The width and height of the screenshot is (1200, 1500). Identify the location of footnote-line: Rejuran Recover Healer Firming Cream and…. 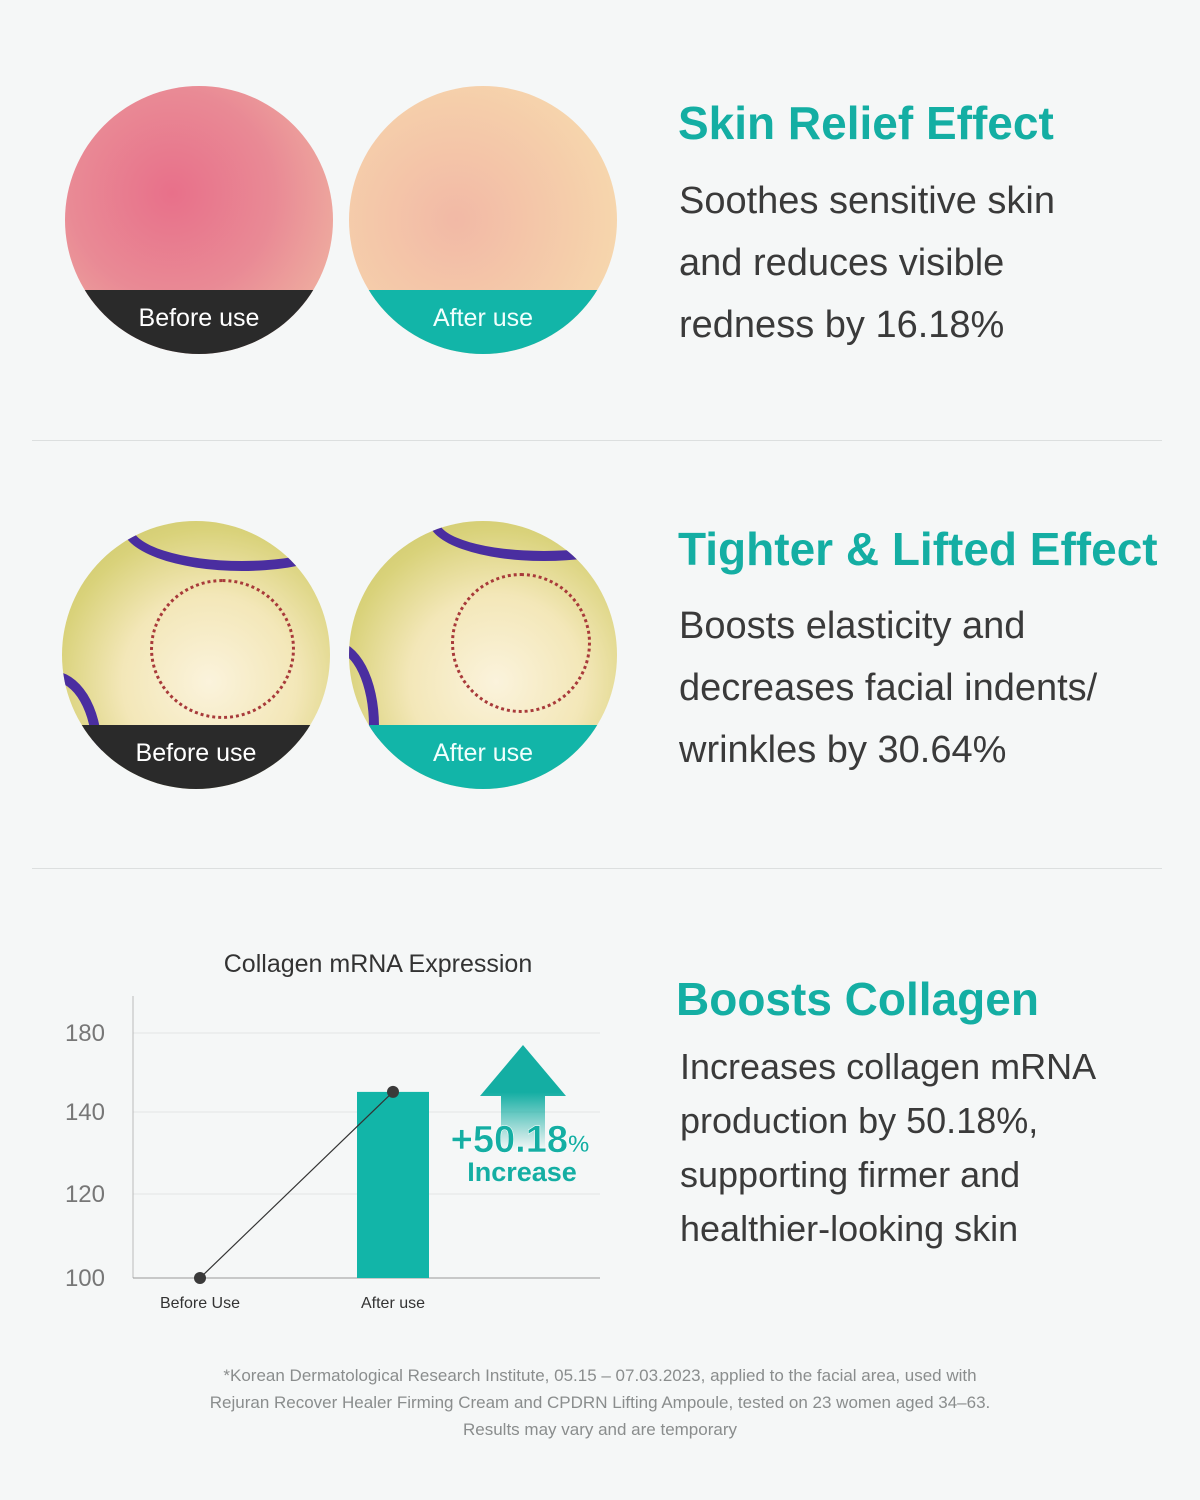
(600, 1402).